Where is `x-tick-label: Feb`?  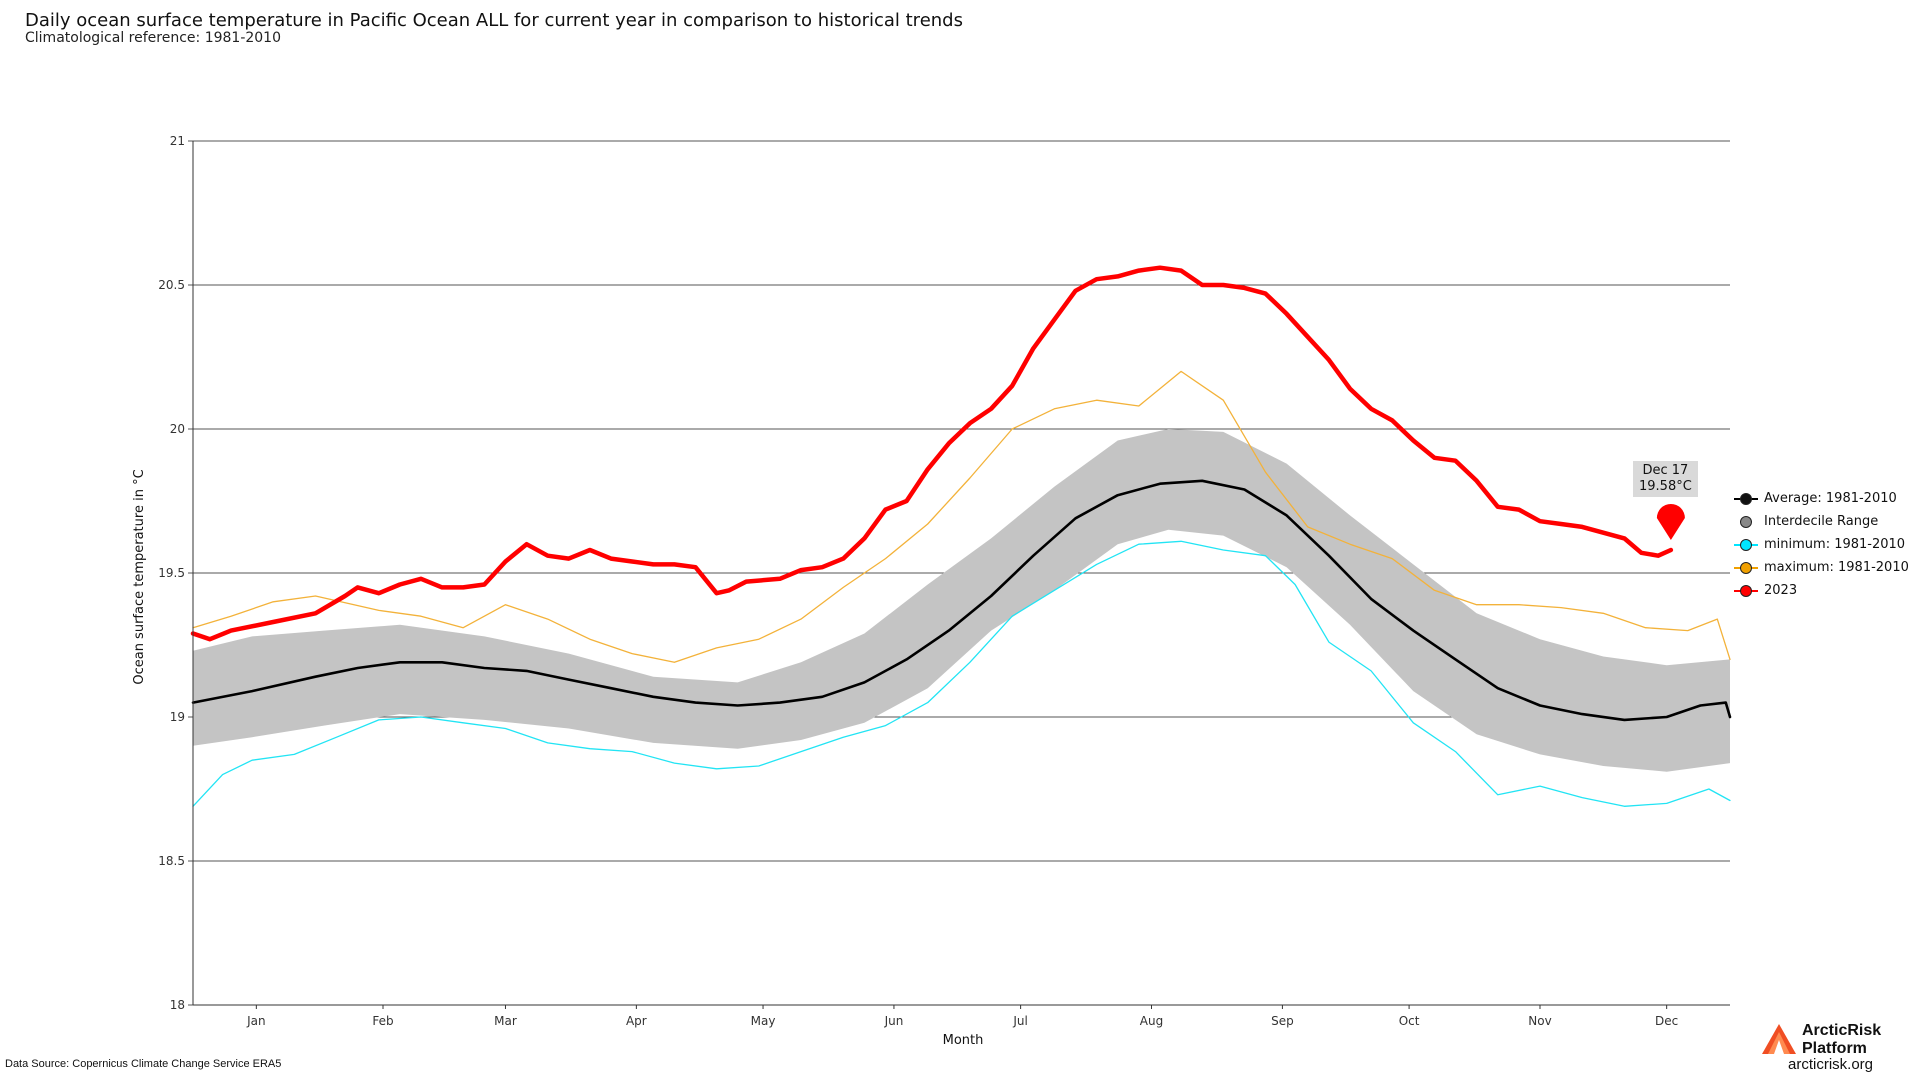 x-tick-label: Feb is located at coordinates (382, 1021).